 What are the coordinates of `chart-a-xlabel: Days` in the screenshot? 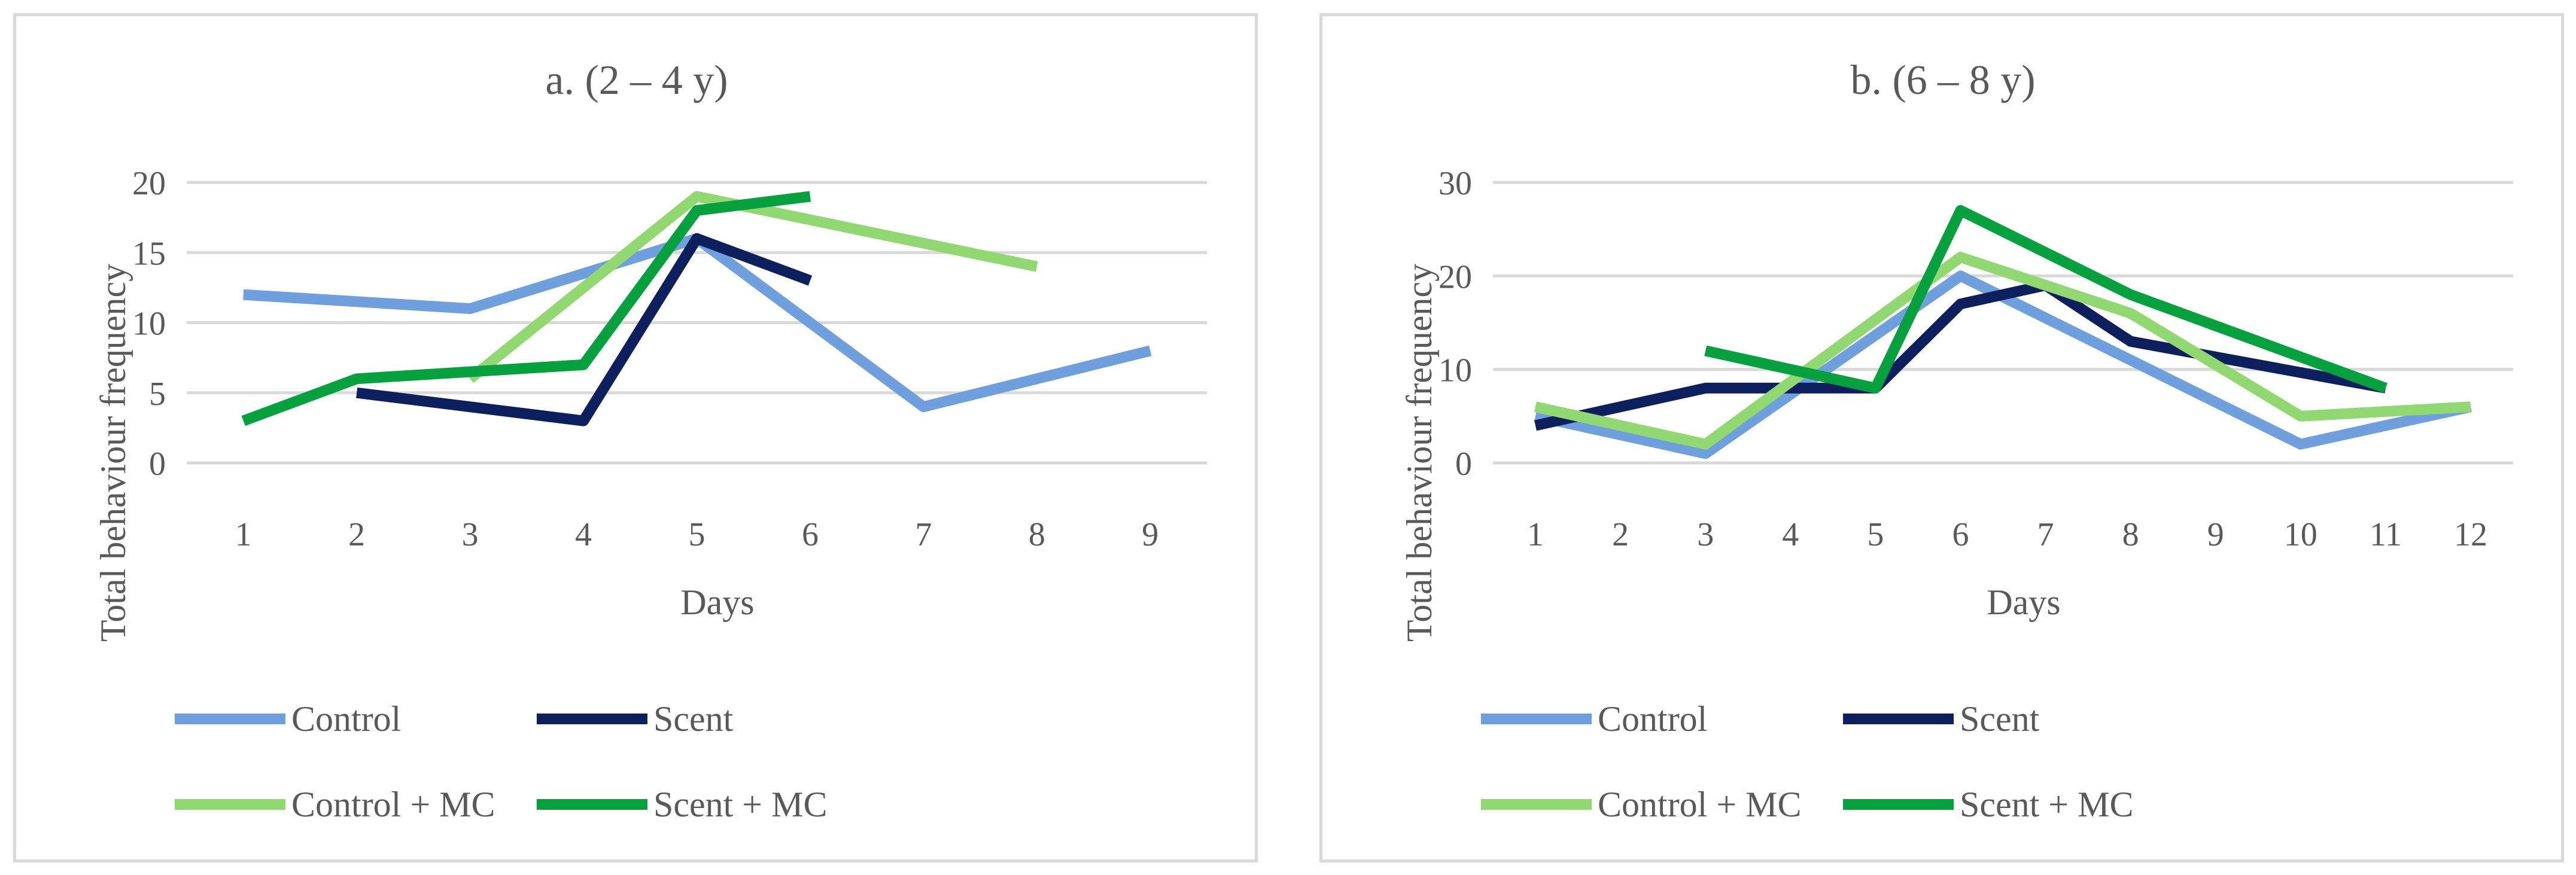 It's located at (717, 602).